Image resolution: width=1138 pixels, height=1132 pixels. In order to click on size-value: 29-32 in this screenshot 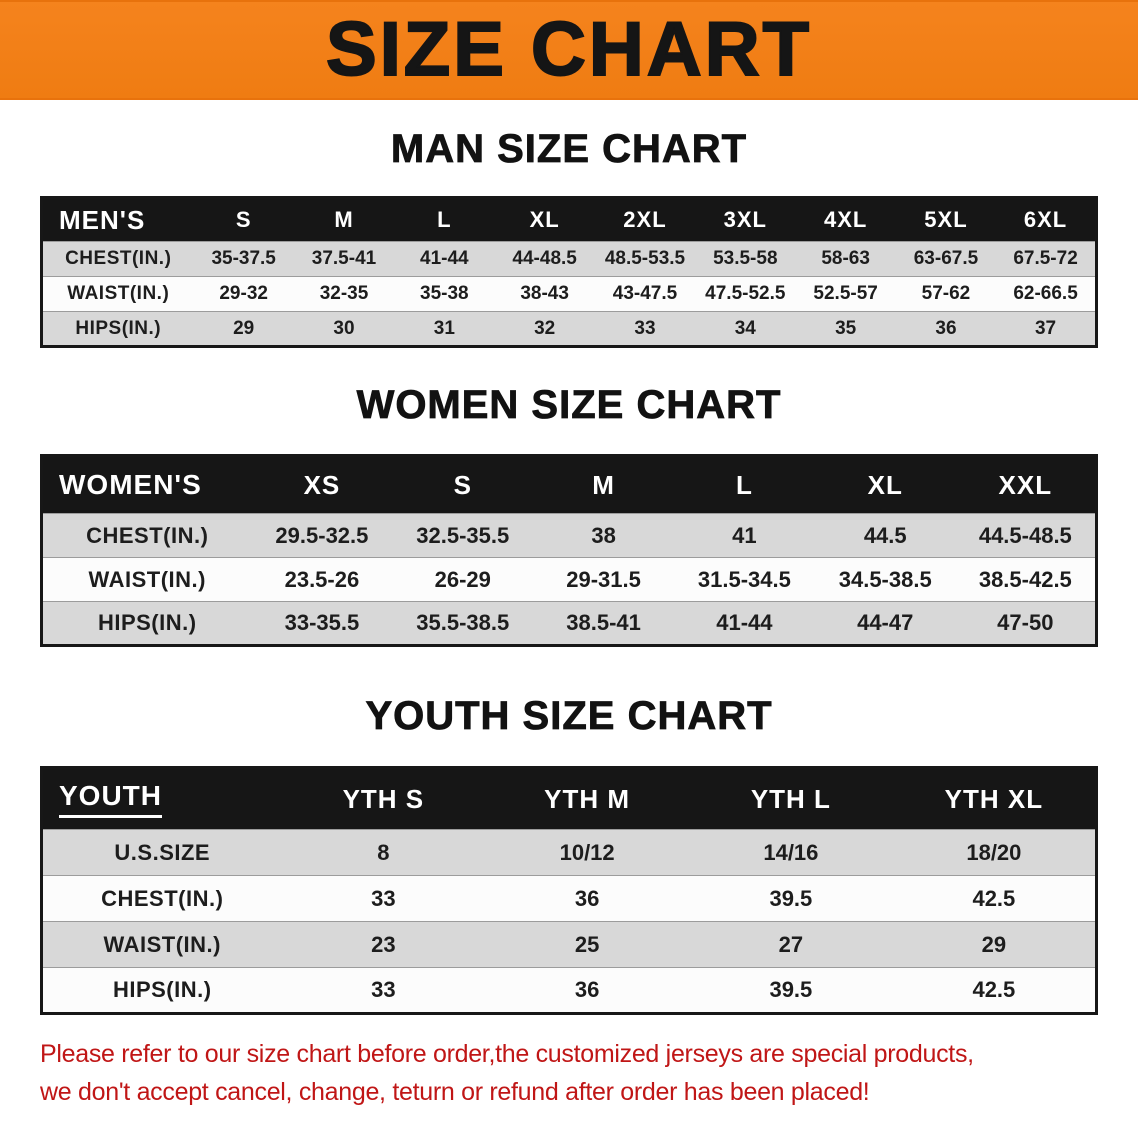, I will do `click(243, 294)`.